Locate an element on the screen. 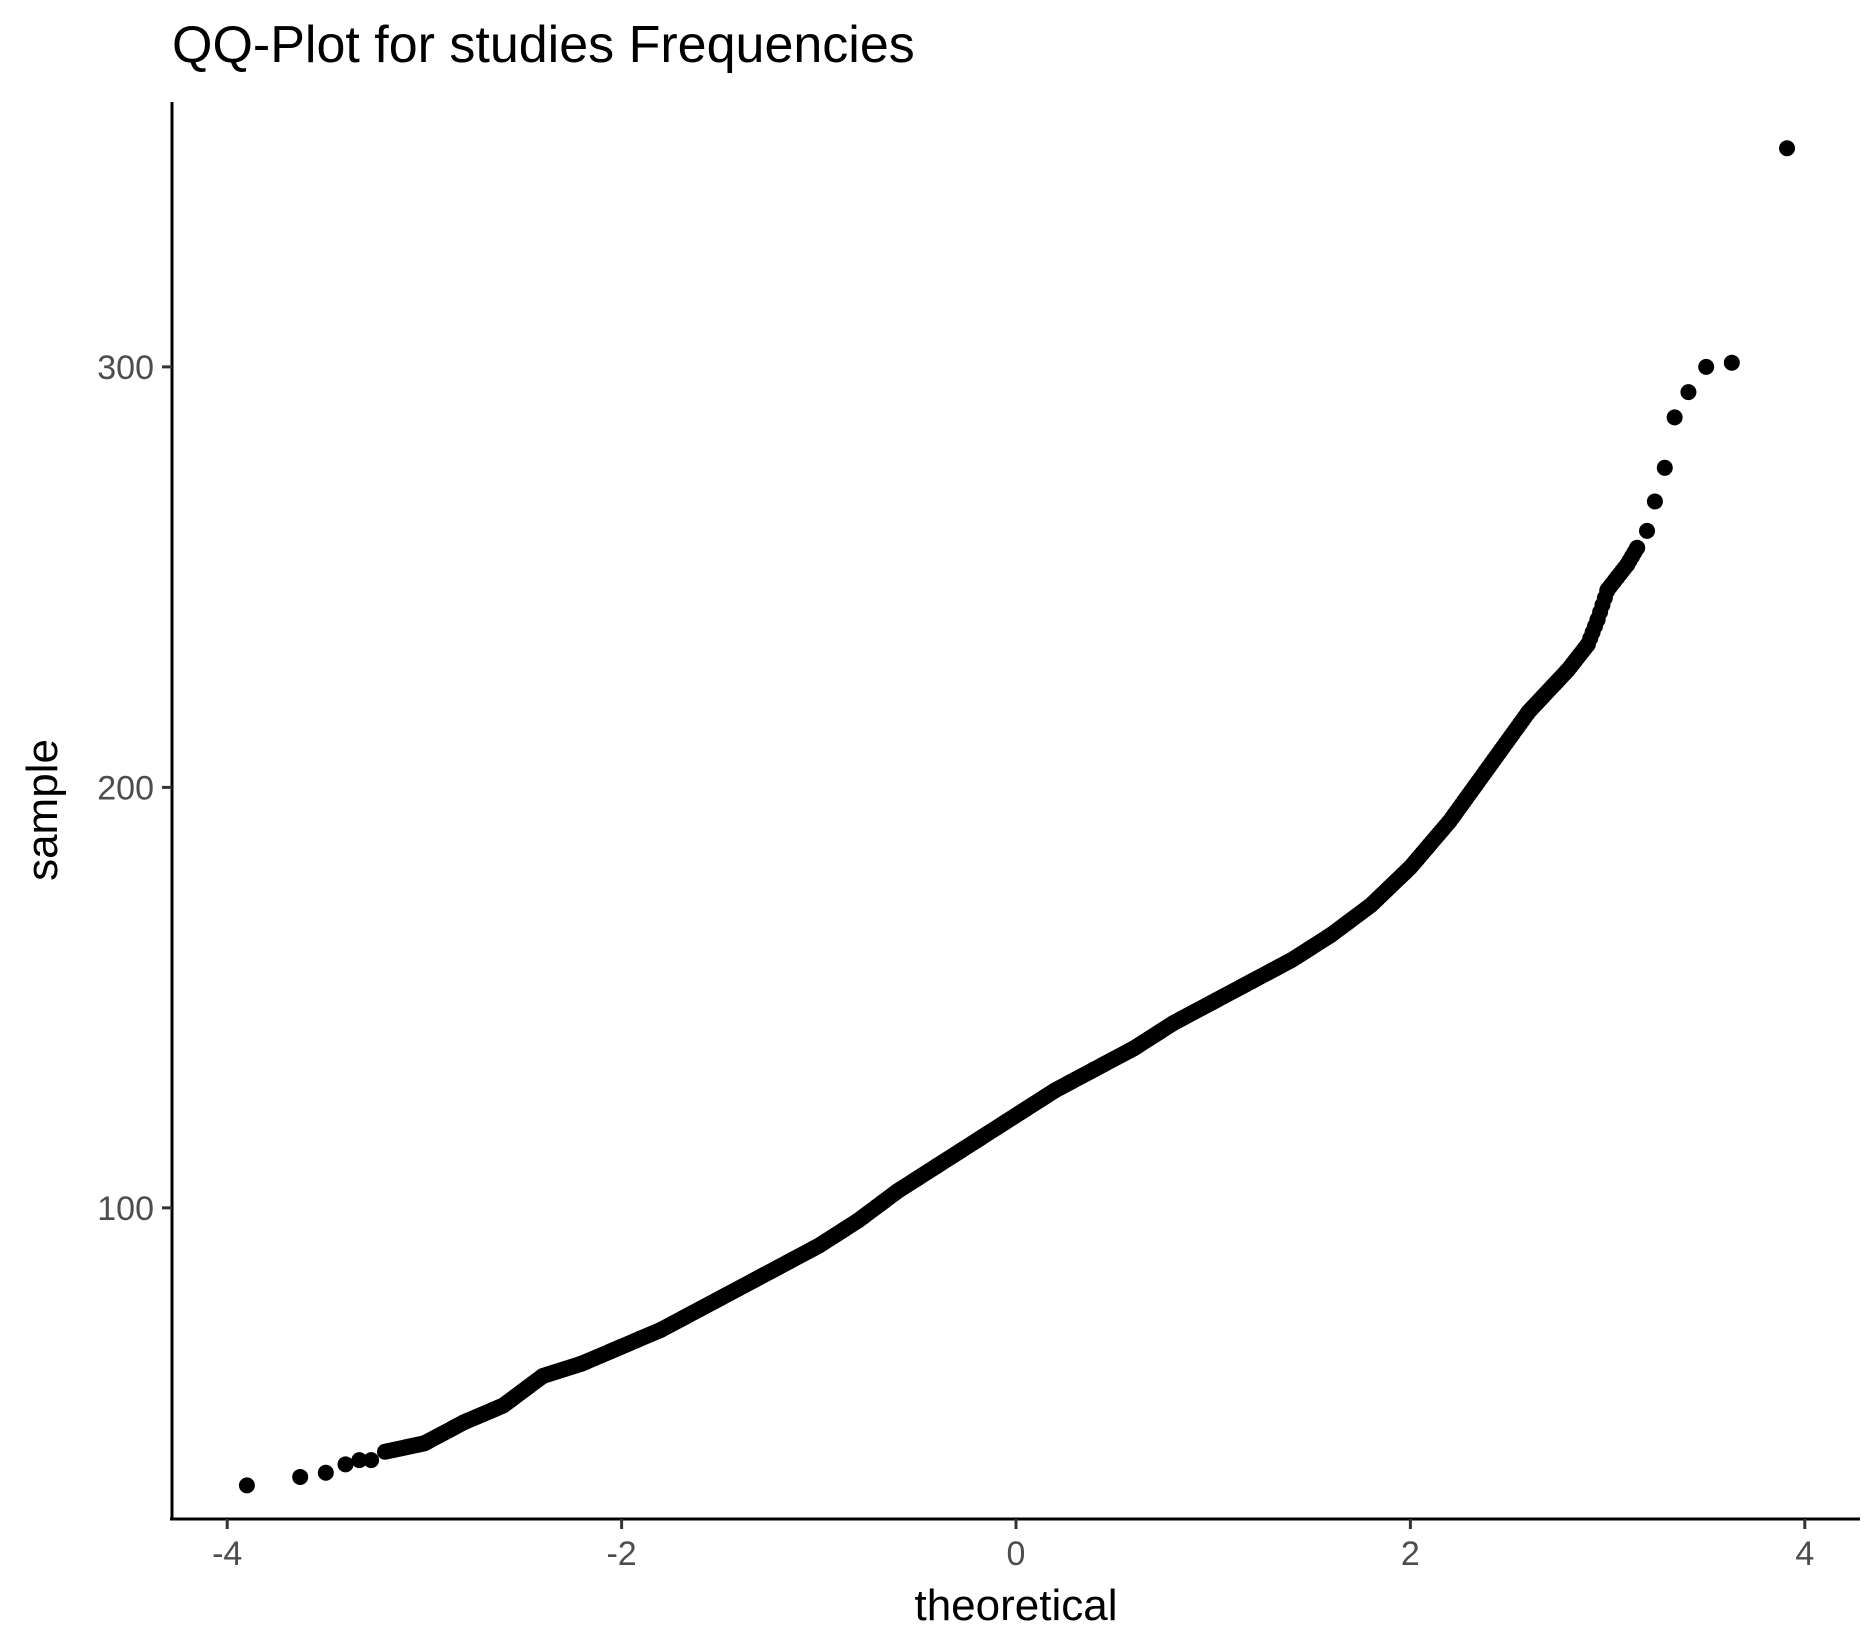 The height and width of the screenshot is (1637, 1875). x-tick-label: -4 is located at coordinates (227, 1554).